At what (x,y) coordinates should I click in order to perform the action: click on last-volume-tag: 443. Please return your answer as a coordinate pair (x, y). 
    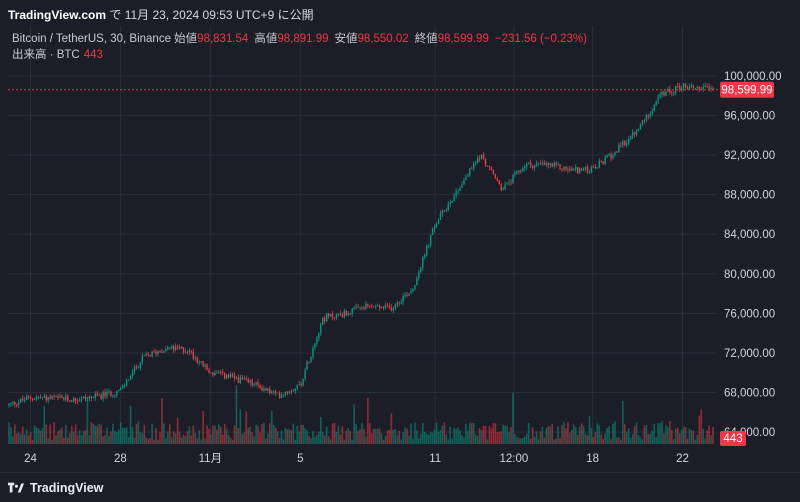
    Looking at the image, I should click on (732, 439).